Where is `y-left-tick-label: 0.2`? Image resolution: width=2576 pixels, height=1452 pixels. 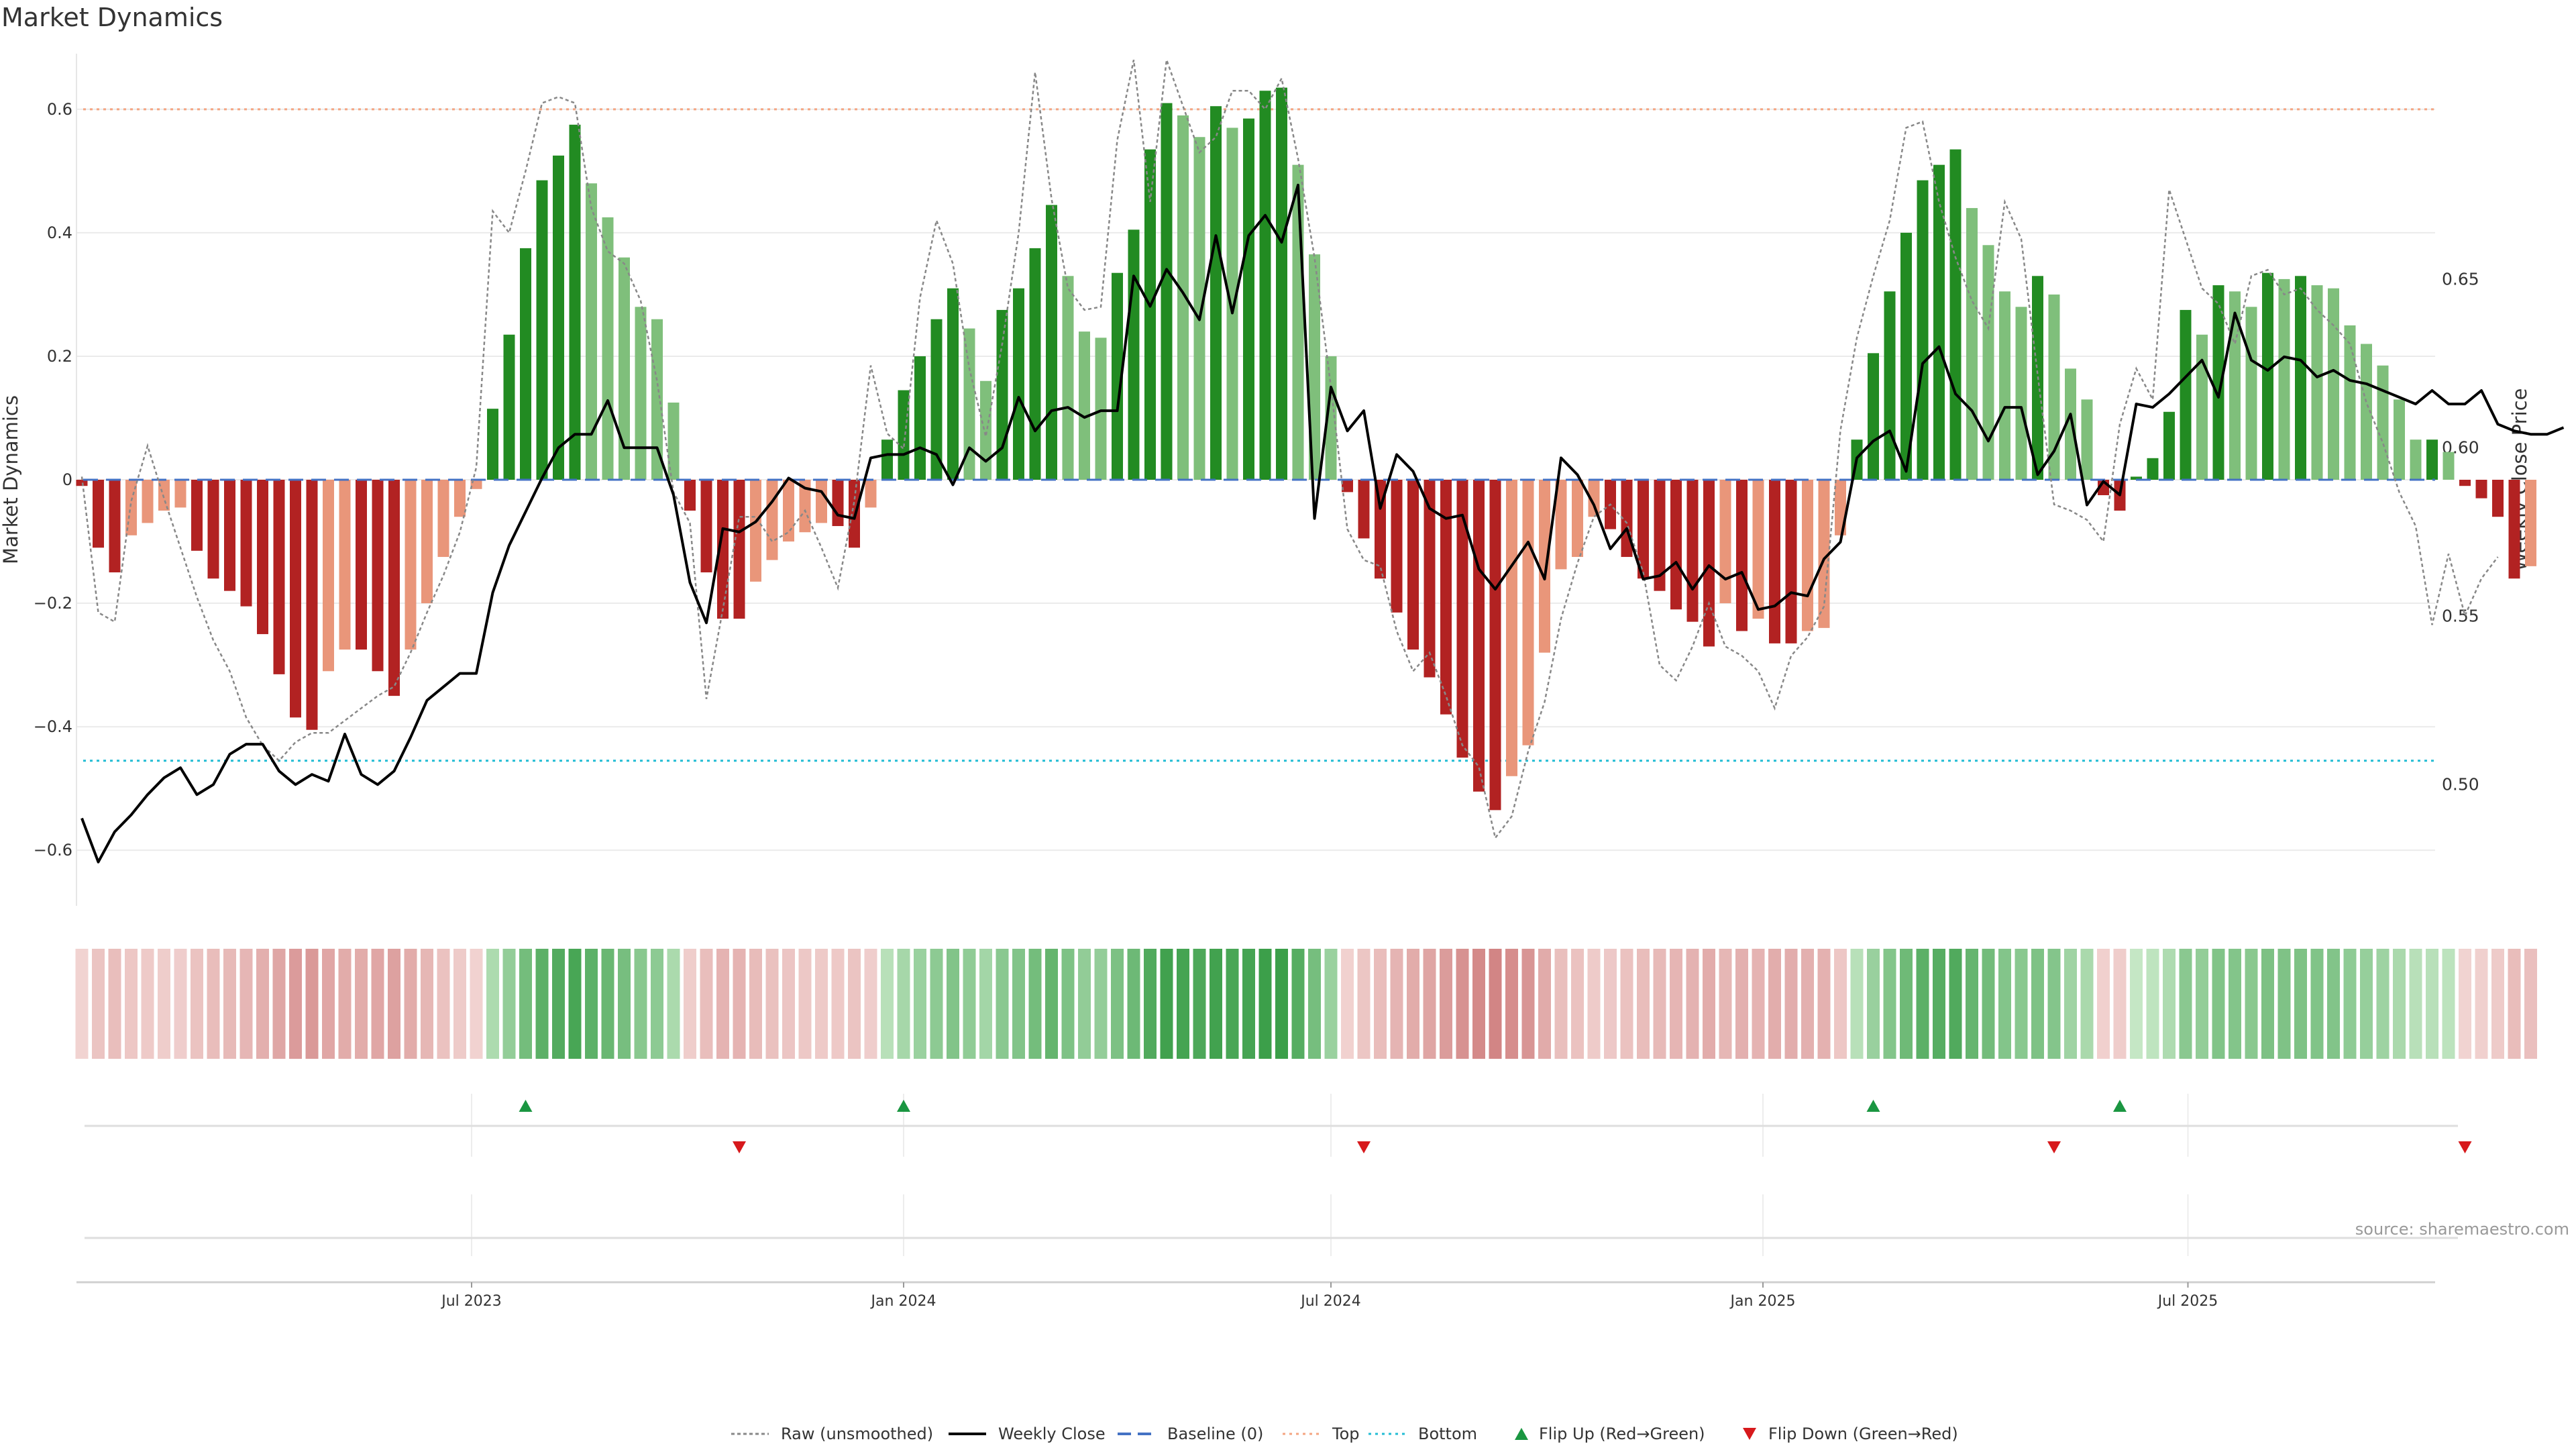
y-left-tick-label: 0.2 is located at coordinates (59, 356).